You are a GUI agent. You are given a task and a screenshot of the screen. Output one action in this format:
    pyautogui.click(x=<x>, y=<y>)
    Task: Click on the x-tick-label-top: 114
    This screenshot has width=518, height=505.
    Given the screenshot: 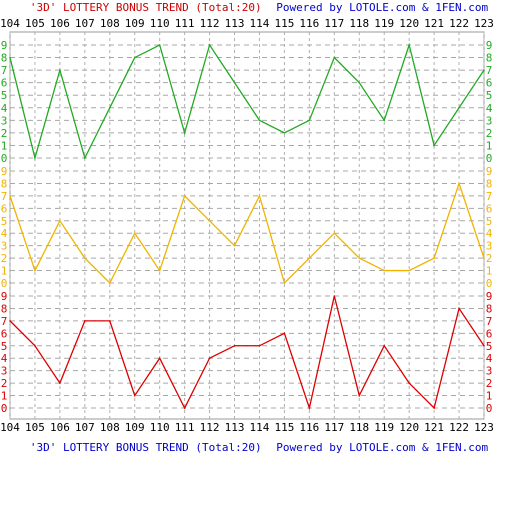 What is the action you would take?
    pyautogui.click(x=260, y=23)
    